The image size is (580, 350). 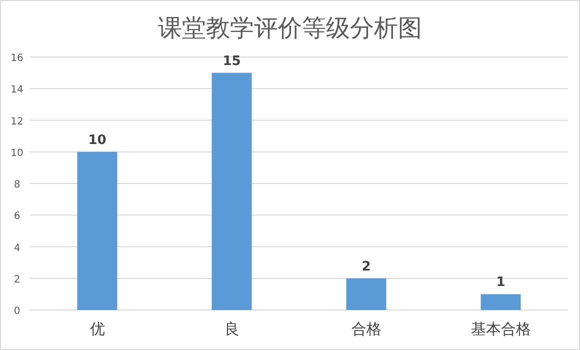 What do you see at coordinates (366, 329) in the screenshot?
I see `xtick: 合格` at bounding box center [366, 329].